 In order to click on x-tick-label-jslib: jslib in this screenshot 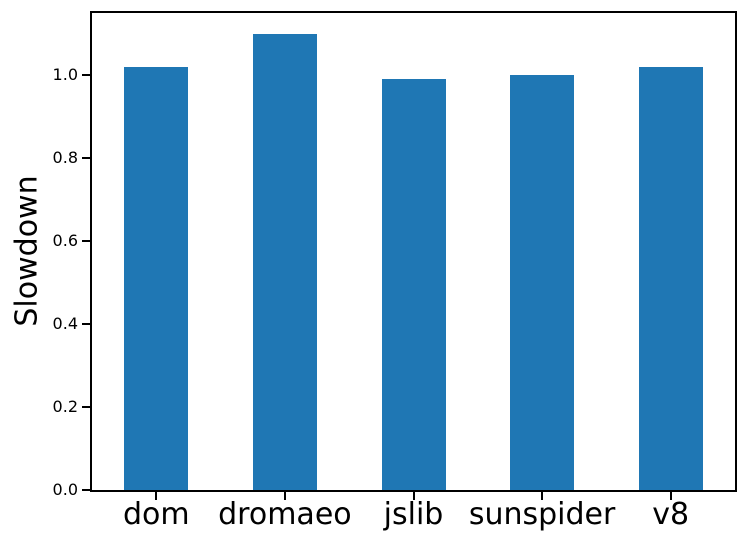, I will do `click(413, 514)`.